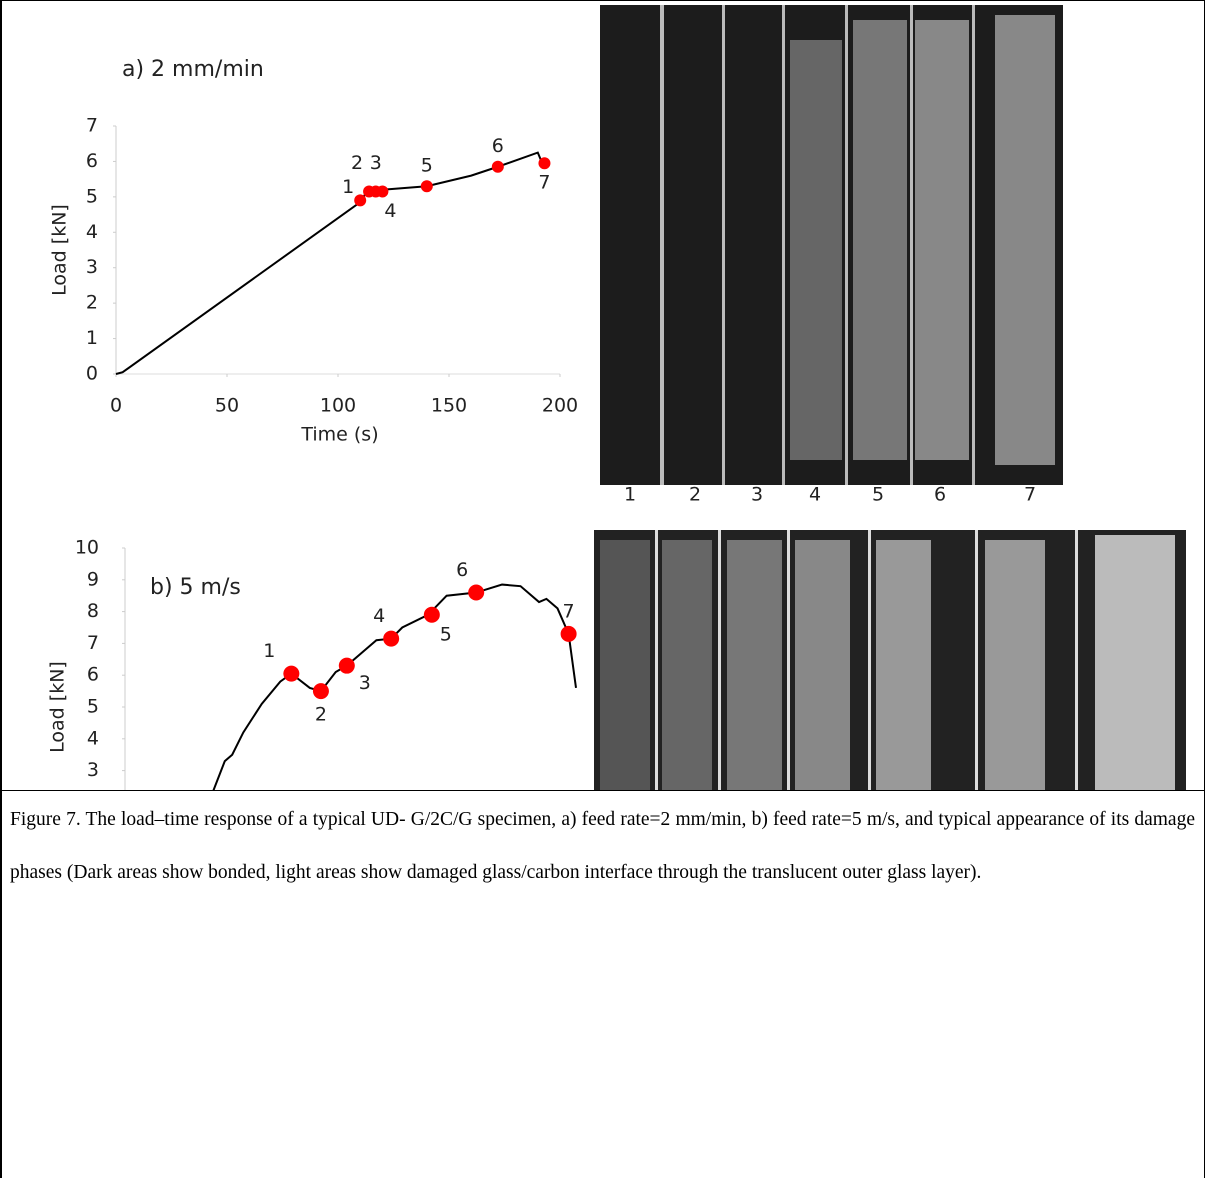 The image size is (1205, 1178). I want to click on y-tick-label: 2, so click(92, 303).